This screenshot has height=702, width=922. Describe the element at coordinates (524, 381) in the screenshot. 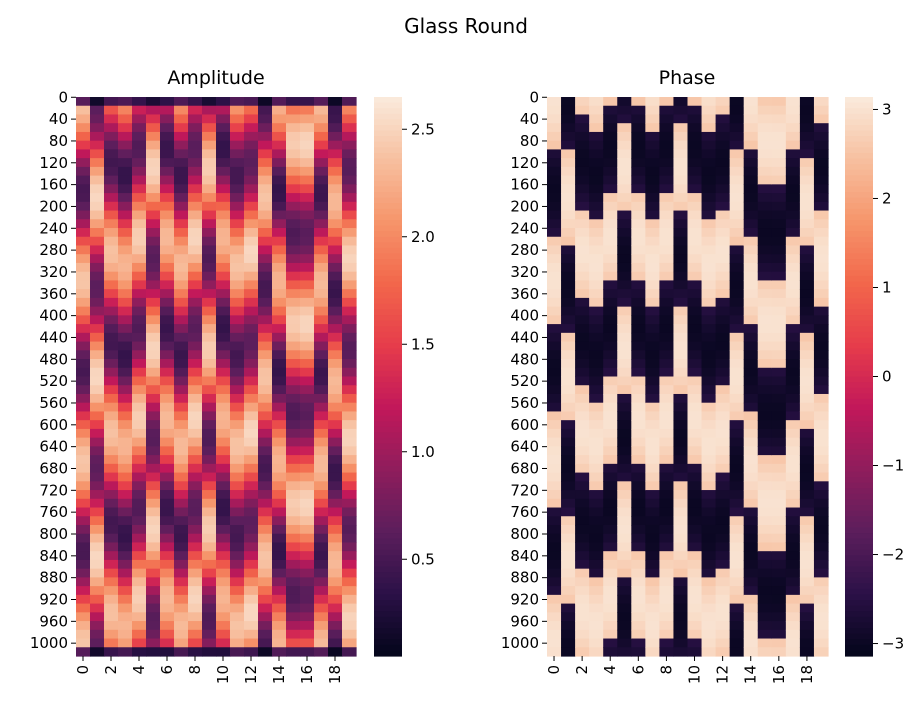

I see `y-tick-label: 520` at that location.